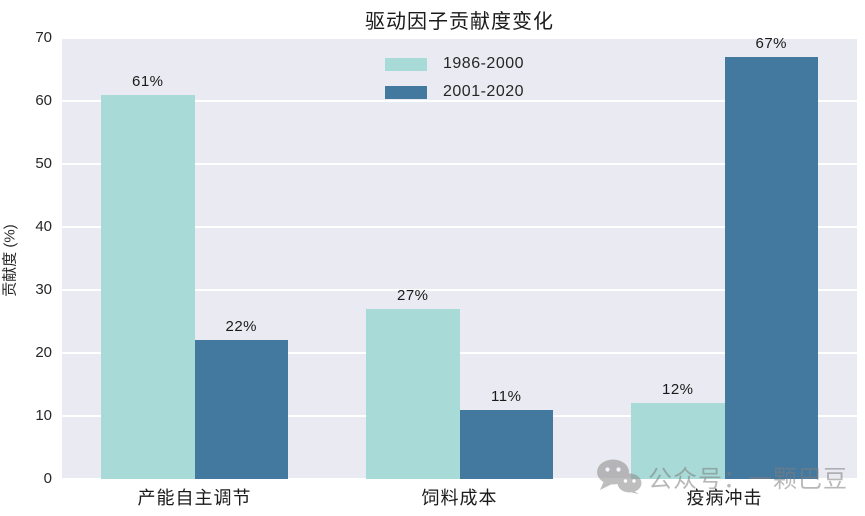 The height and width of the screenshot is (516, 865). I want to click on y-tick-label-60: 60, so click(43, 100).